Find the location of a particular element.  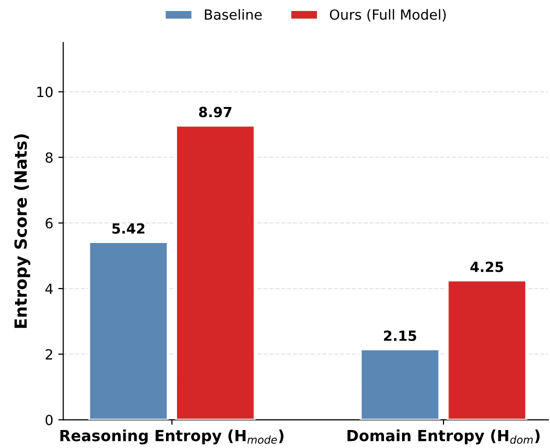

y-axis-title: Entropy Score (Nats) is located at coordinates (22, 231).